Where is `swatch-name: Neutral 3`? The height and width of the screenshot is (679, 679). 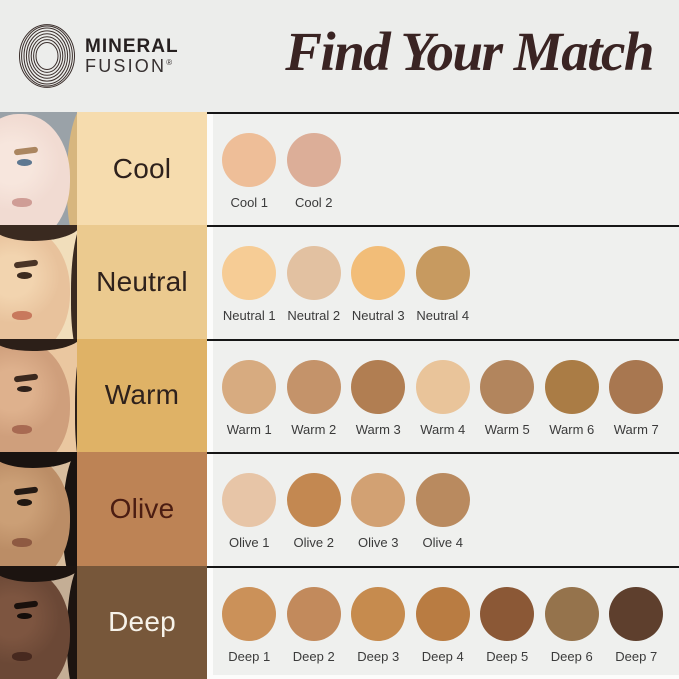
swatch-name: Neutral 3 is located at coordinates (378, 316).